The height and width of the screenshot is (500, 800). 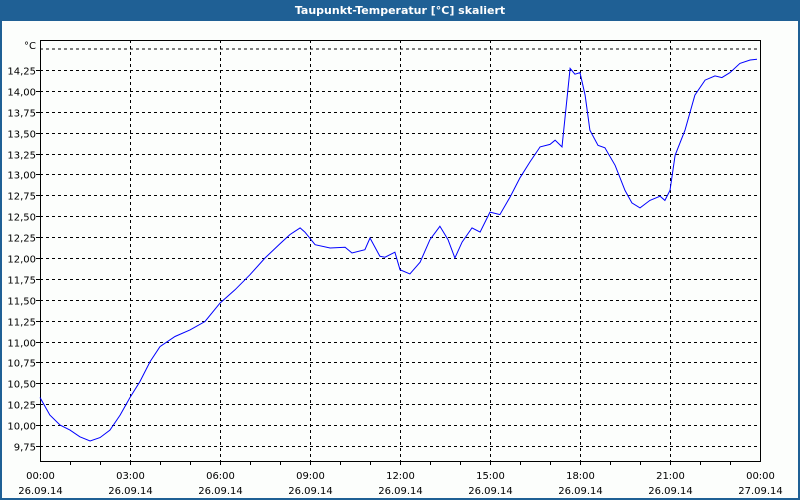 What do you see at coordinates (21, 323) in the screenshot?
I see `y-tick-label: 11,25` at bounding box center [21, 323].